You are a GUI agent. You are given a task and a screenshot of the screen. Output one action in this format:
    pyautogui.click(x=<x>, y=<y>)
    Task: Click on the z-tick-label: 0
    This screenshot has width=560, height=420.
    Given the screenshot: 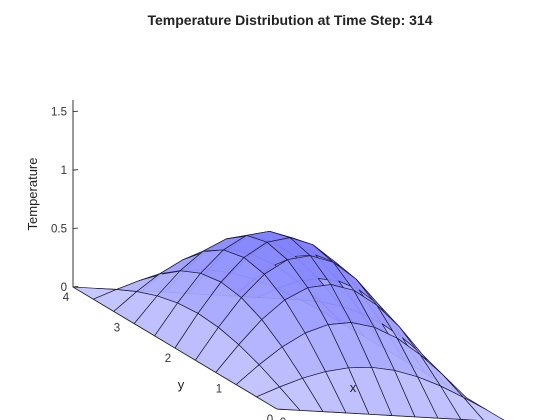 What is the action you would take?
    pyautogui.click(x=64, y=288)
    